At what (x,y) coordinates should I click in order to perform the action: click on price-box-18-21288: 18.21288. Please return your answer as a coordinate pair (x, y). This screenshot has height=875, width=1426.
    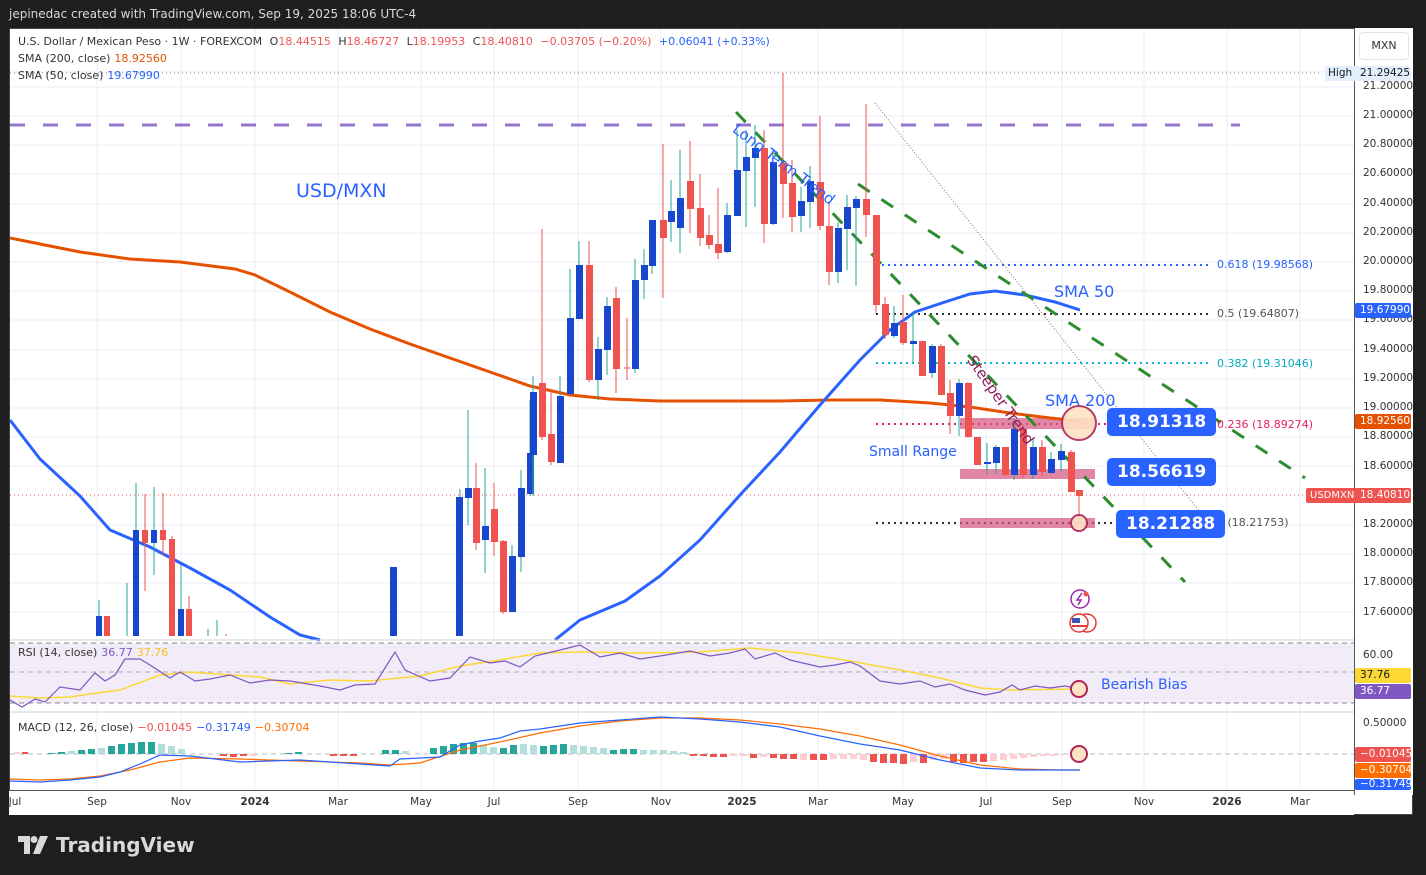
    Looking at the image, I should click on (1171, 524).